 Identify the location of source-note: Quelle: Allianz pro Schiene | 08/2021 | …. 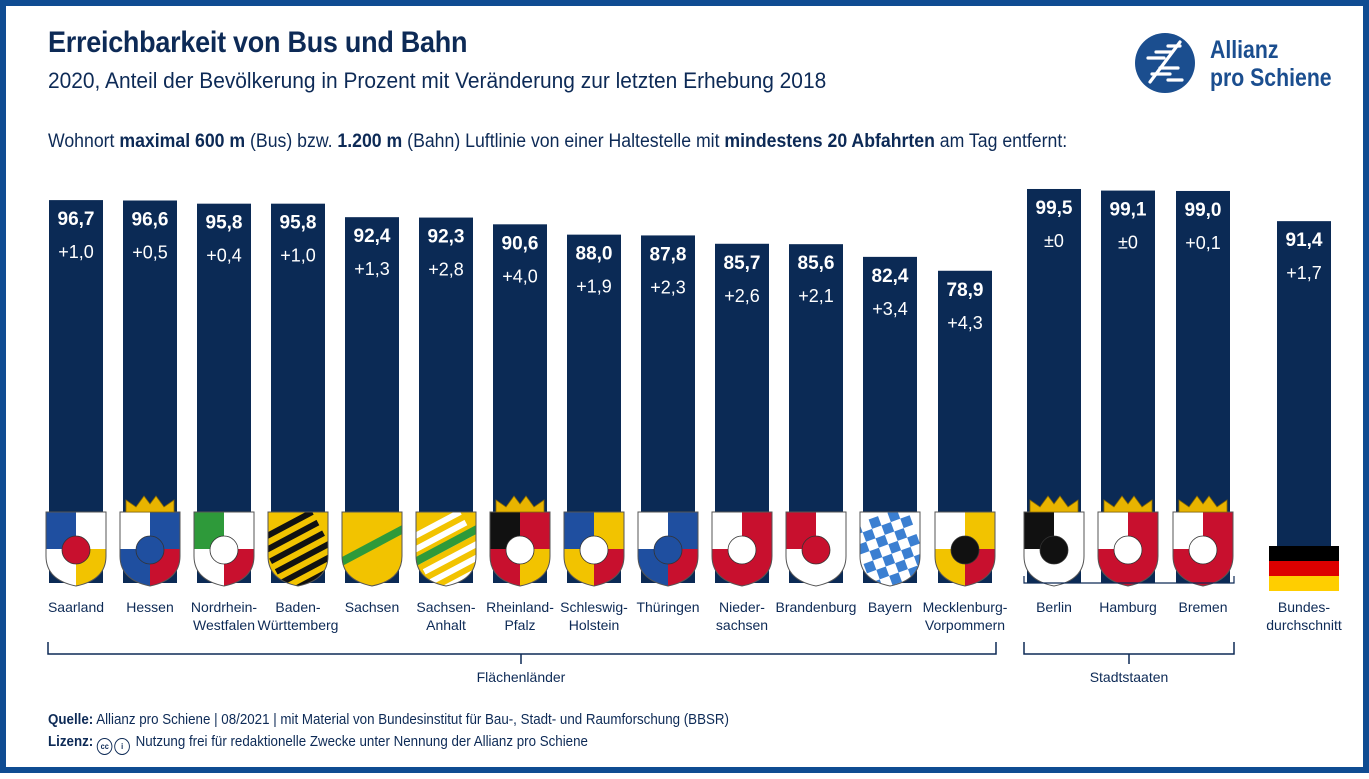
(388, 720).